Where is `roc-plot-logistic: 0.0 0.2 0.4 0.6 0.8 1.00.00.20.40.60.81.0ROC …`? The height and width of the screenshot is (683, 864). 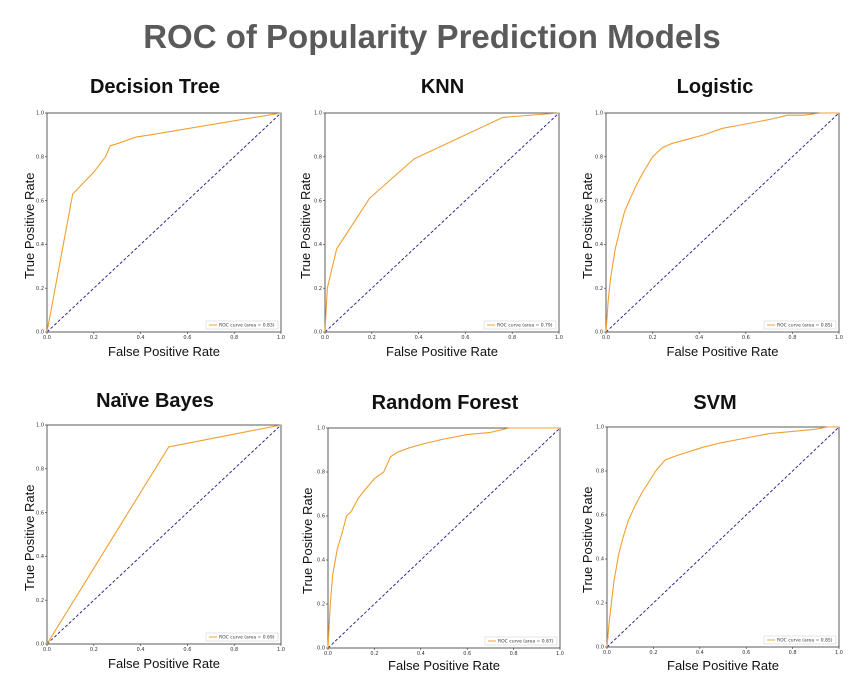 roc-plot-logistic: 0.0 0.2 0.4 0.6 0.8 1.00.00.20.40.60.81.0ROC … is located at coordinates (720, 229).